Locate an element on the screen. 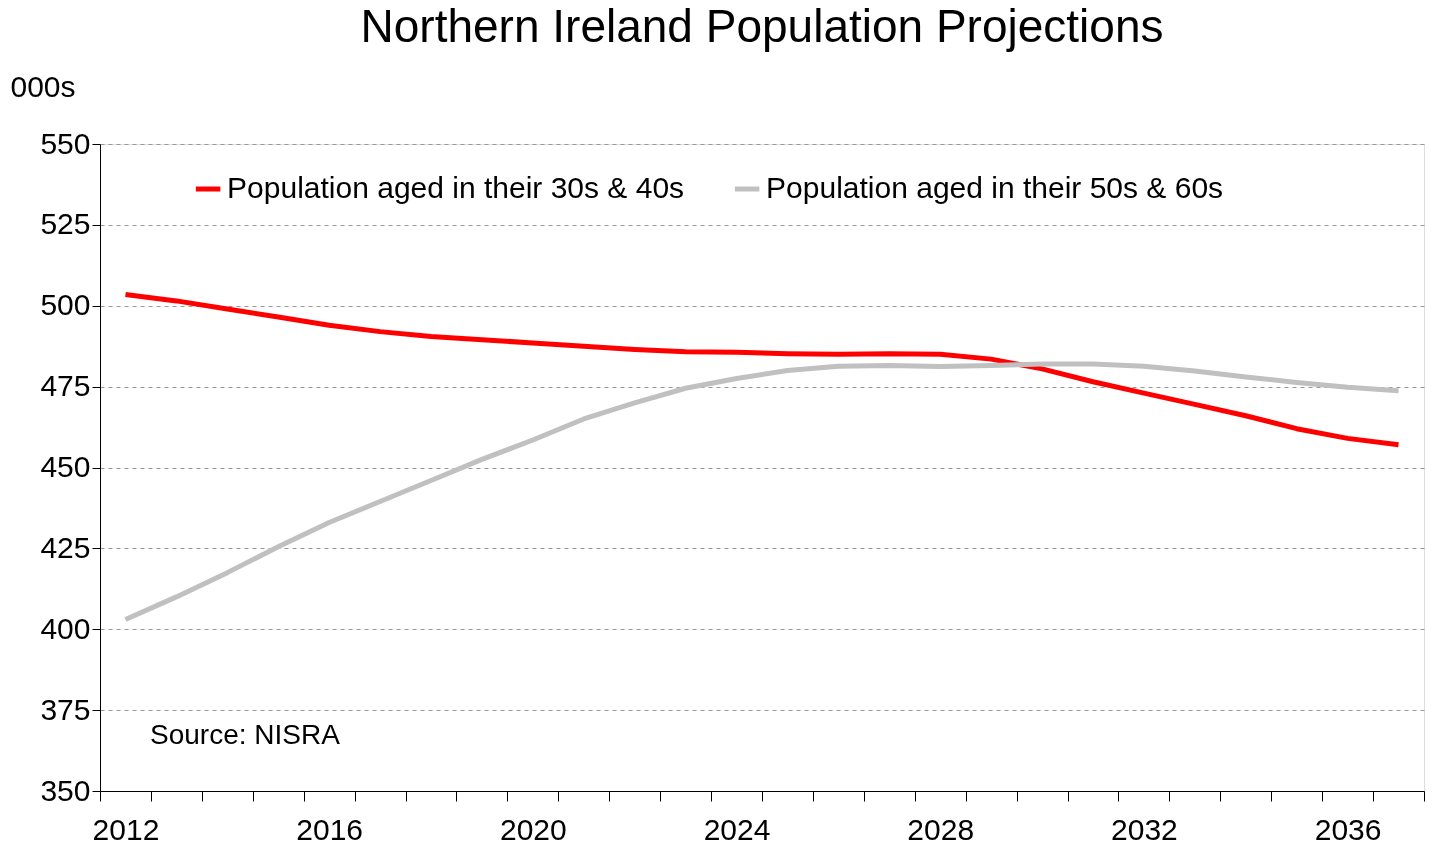 Image resolution: width=1444 pixels, height=858 pixels. x-tick-label: 2024 is located at coordinates (737, 829).